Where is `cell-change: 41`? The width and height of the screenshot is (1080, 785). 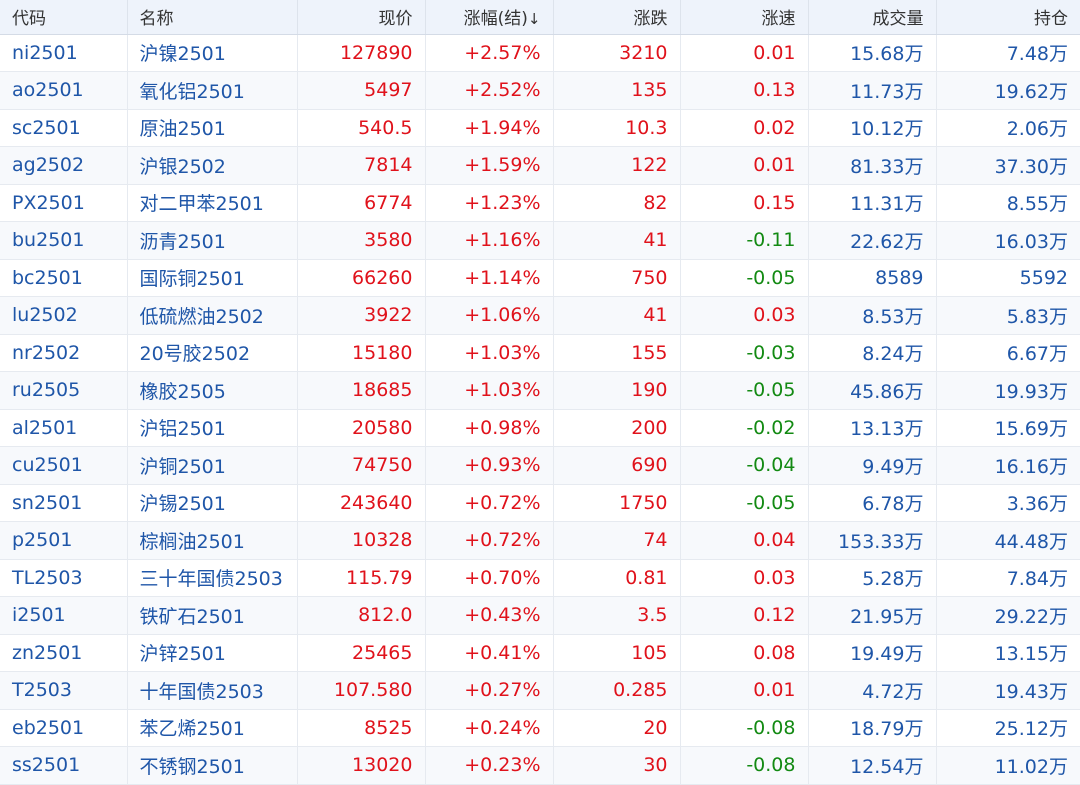
cell-change: 41 is located at coordinates (617, 315).